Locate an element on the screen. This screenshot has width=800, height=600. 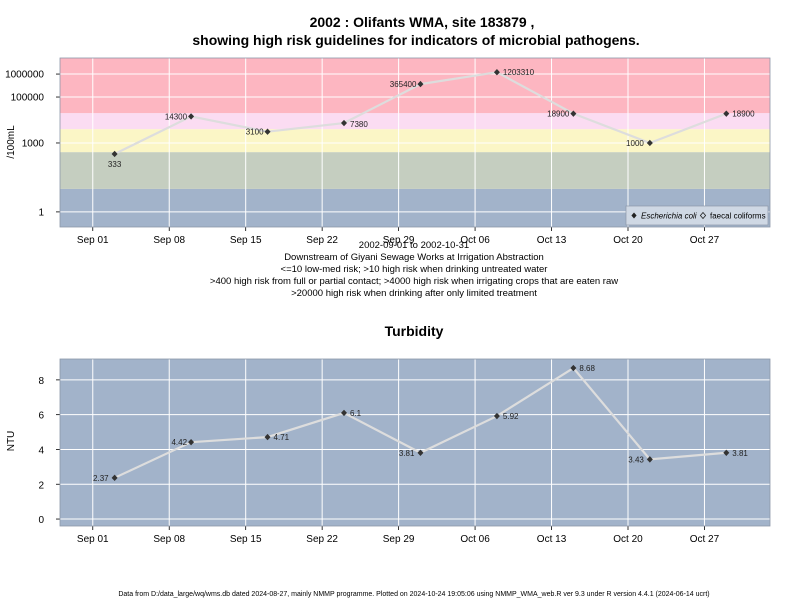
microbial-x-tick-label: Sep 01 is located at coordinates (93, 240).